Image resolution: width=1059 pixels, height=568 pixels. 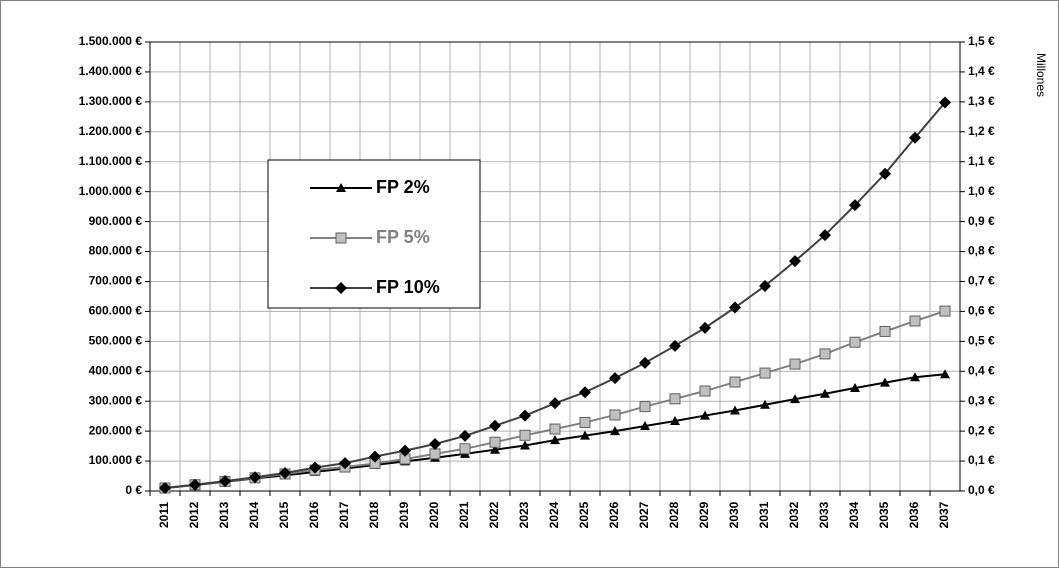 What do you see at coordinates (116, 281) in the screenshot?
I see `y-tick-label: 700.000 €` at bounding box center [116, 281].